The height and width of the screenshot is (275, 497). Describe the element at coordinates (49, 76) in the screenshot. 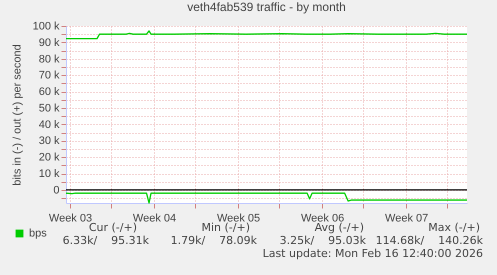

I see `y-tick-label: 70 k` at that location.